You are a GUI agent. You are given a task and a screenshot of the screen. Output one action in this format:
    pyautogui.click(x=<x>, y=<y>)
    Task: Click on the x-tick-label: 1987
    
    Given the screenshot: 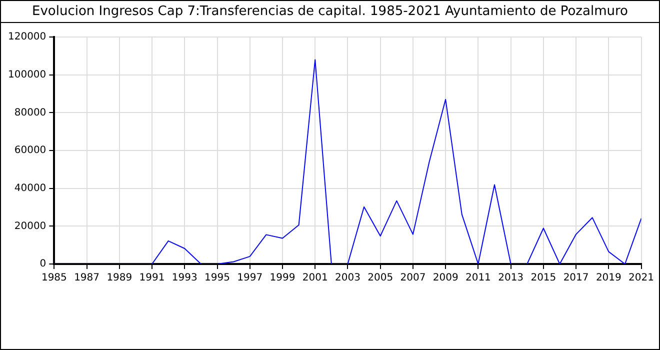 What is the action you would take?
    pyautogui.click(x=87, y=278)
    